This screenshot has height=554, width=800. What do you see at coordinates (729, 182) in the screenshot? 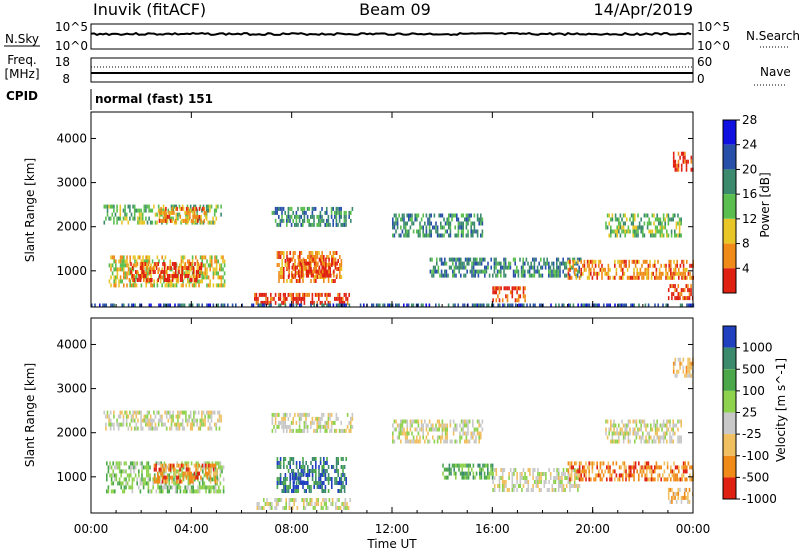
I see `power-colorbar-segment` at bounding box center [729, 182].